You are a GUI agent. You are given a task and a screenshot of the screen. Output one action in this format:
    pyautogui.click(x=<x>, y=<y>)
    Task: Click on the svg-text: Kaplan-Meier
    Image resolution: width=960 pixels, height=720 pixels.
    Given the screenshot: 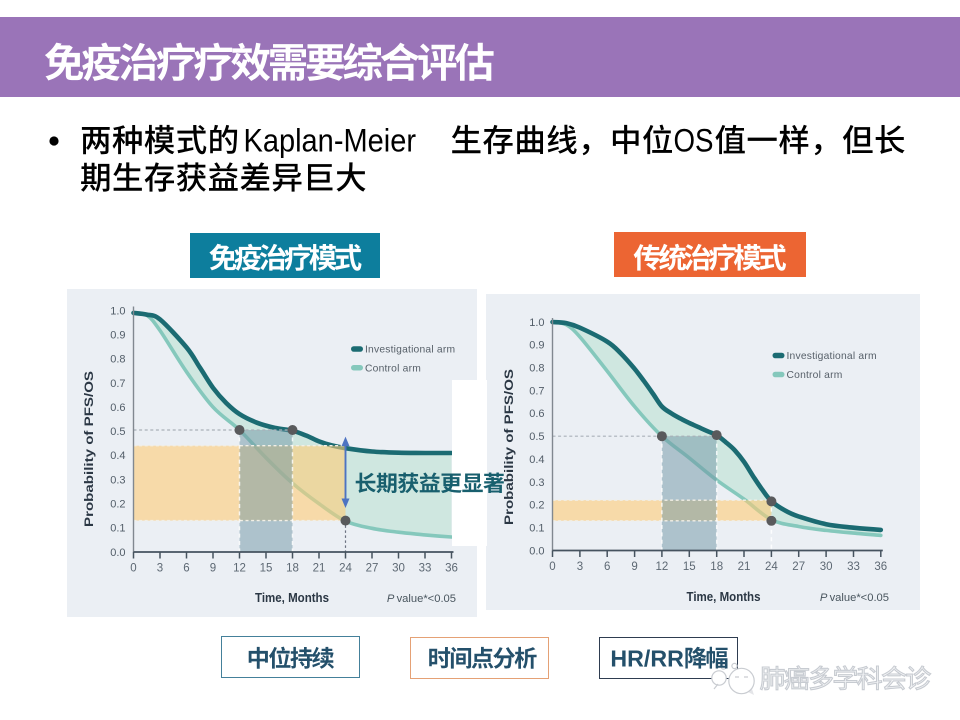 What is the action you would take?
    pyautogui.click(x=330, y=141)
    